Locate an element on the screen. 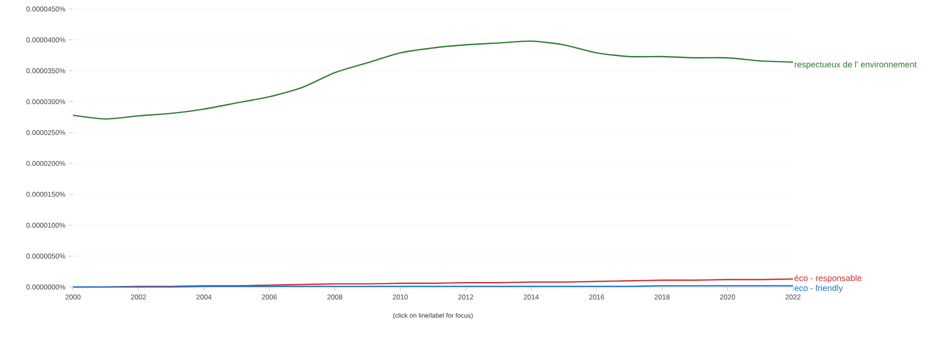 This screenshot has height=346, width=945. series-label: respectueux de l' environnement is located at coordinates (855, 65).